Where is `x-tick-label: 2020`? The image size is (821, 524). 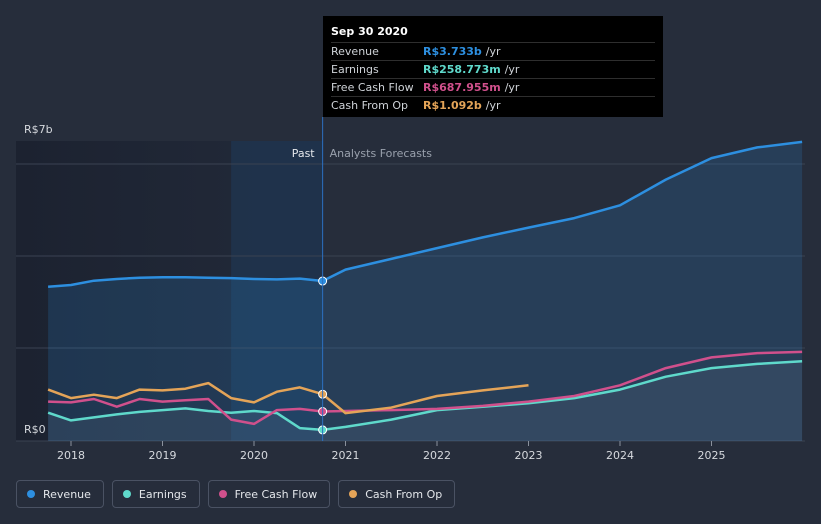 x-tick-label: 2020 is located at coordinates (254, 455).